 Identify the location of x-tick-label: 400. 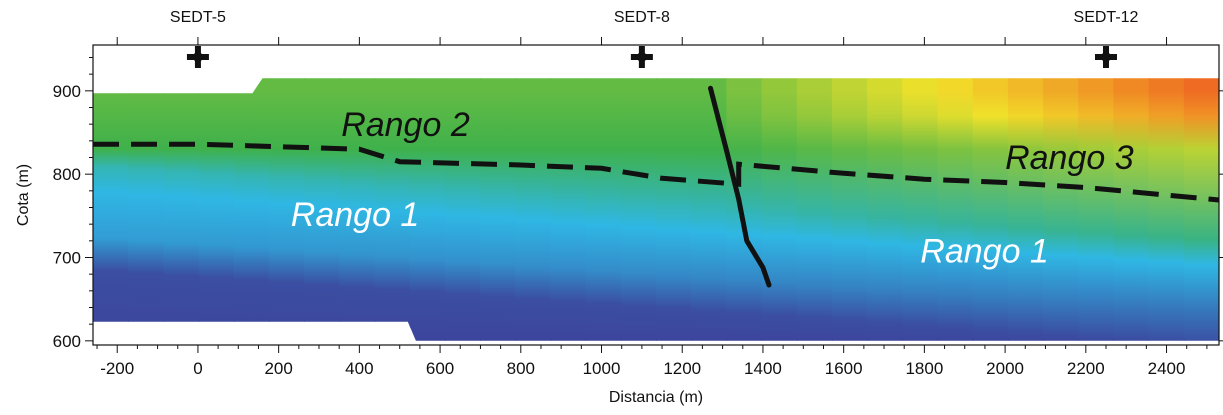
(359, 368).